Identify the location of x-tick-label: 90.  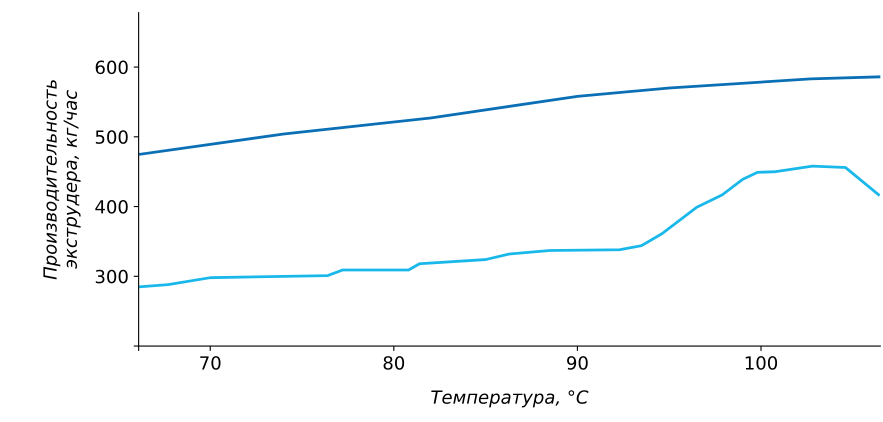
(577, 363).